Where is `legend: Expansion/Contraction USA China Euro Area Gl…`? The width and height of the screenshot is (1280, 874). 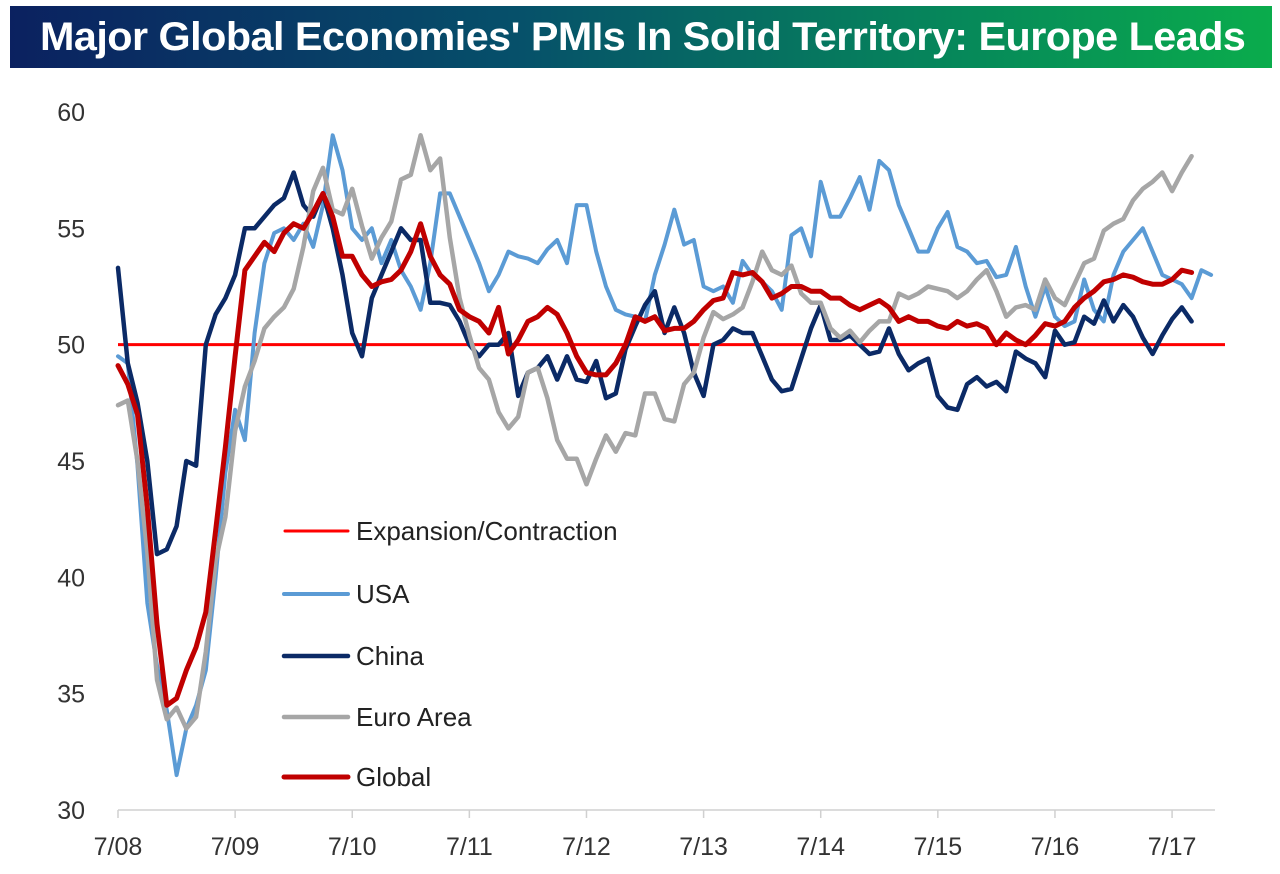
legend: Expansion/Contraction USA China Euro Area Gl… is located at coordinates (449, 654).